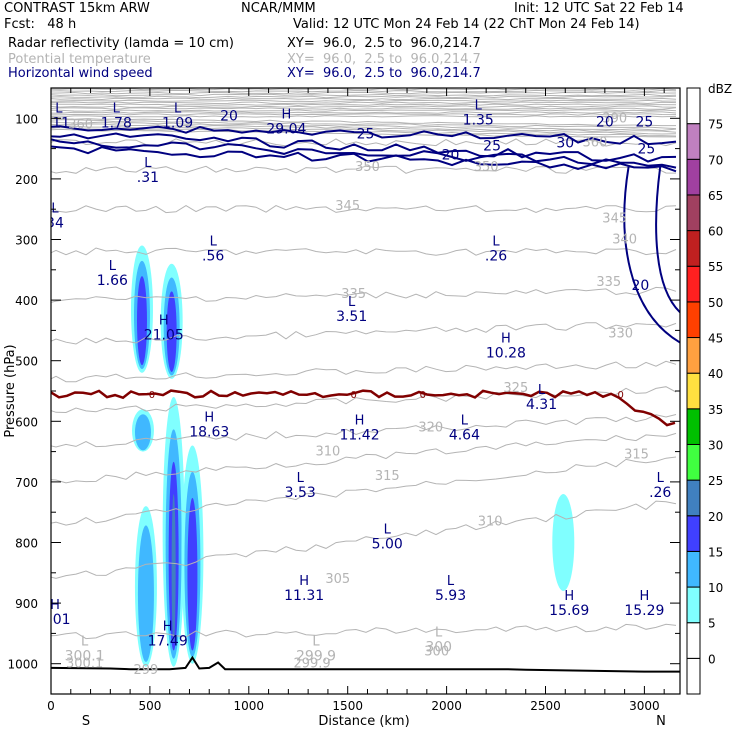  I want to click on extremum-value: .31, so click(148, 178).